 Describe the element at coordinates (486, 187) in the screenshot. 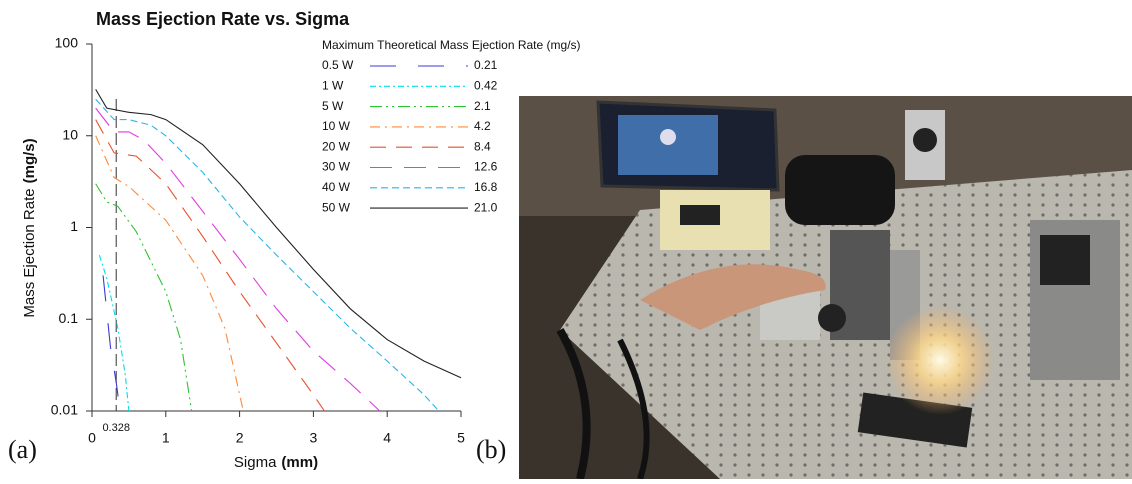

I see `legend-value: 16.8` at that location.